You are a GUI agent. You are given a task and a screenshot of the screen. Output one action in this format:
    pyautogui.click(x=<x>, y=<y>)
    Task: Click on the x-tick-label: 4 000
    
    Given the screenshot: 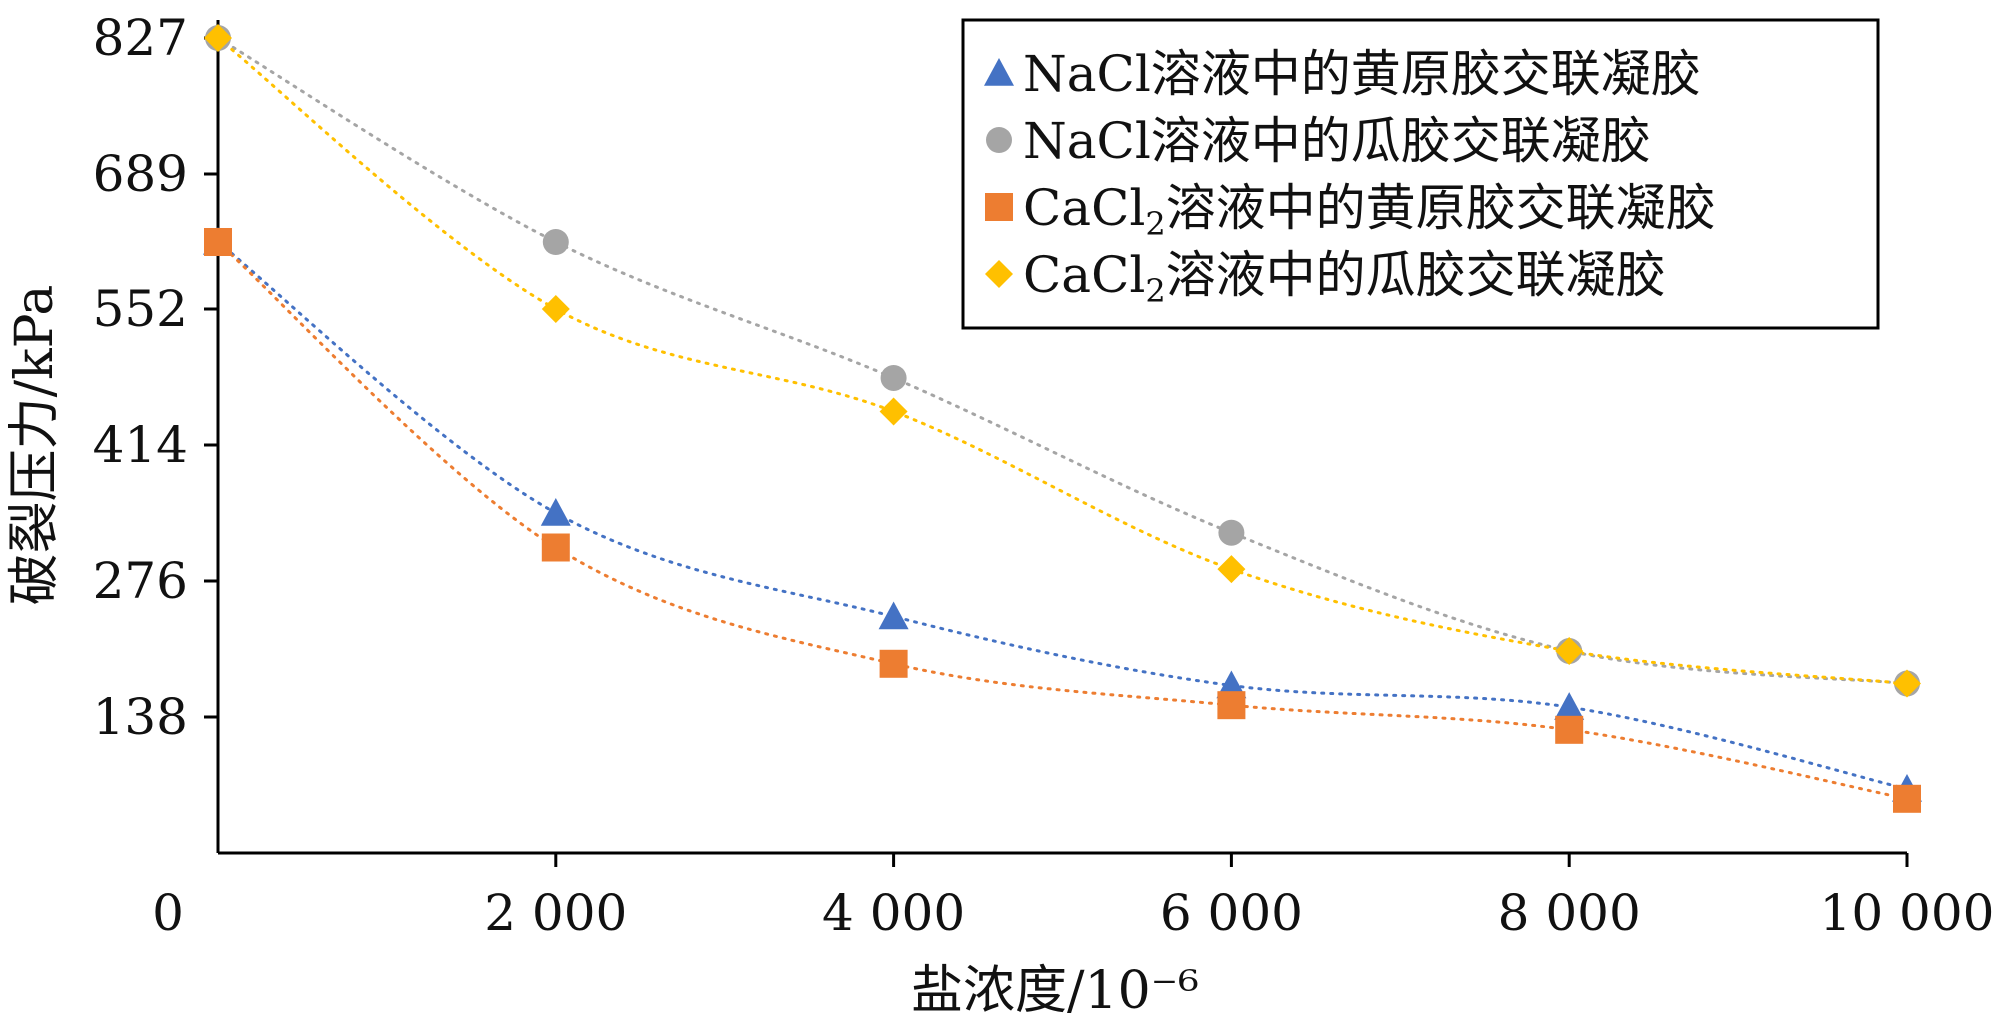 What is the action you would take?
    pyautogui.click(x=893, y=913)
    